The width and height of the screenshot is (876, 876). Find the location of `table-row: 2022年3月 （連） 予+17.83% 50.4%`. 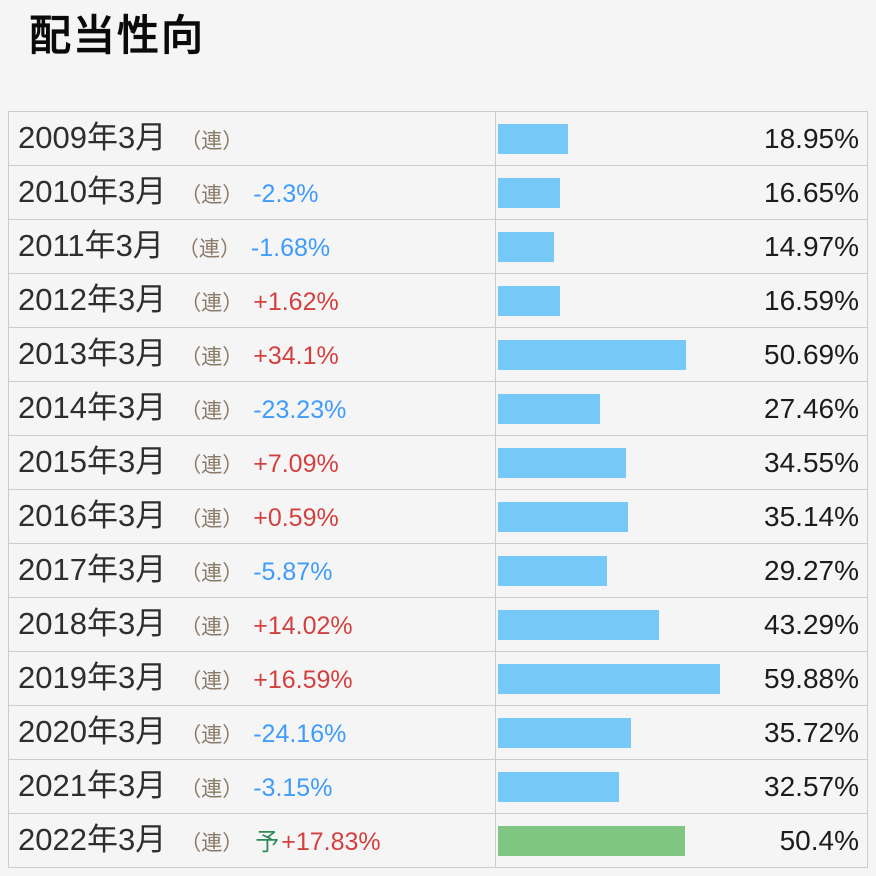

table-row: 2022年3月 （連） 予+17.83% 50.4% is located at coordinates (438, 841).